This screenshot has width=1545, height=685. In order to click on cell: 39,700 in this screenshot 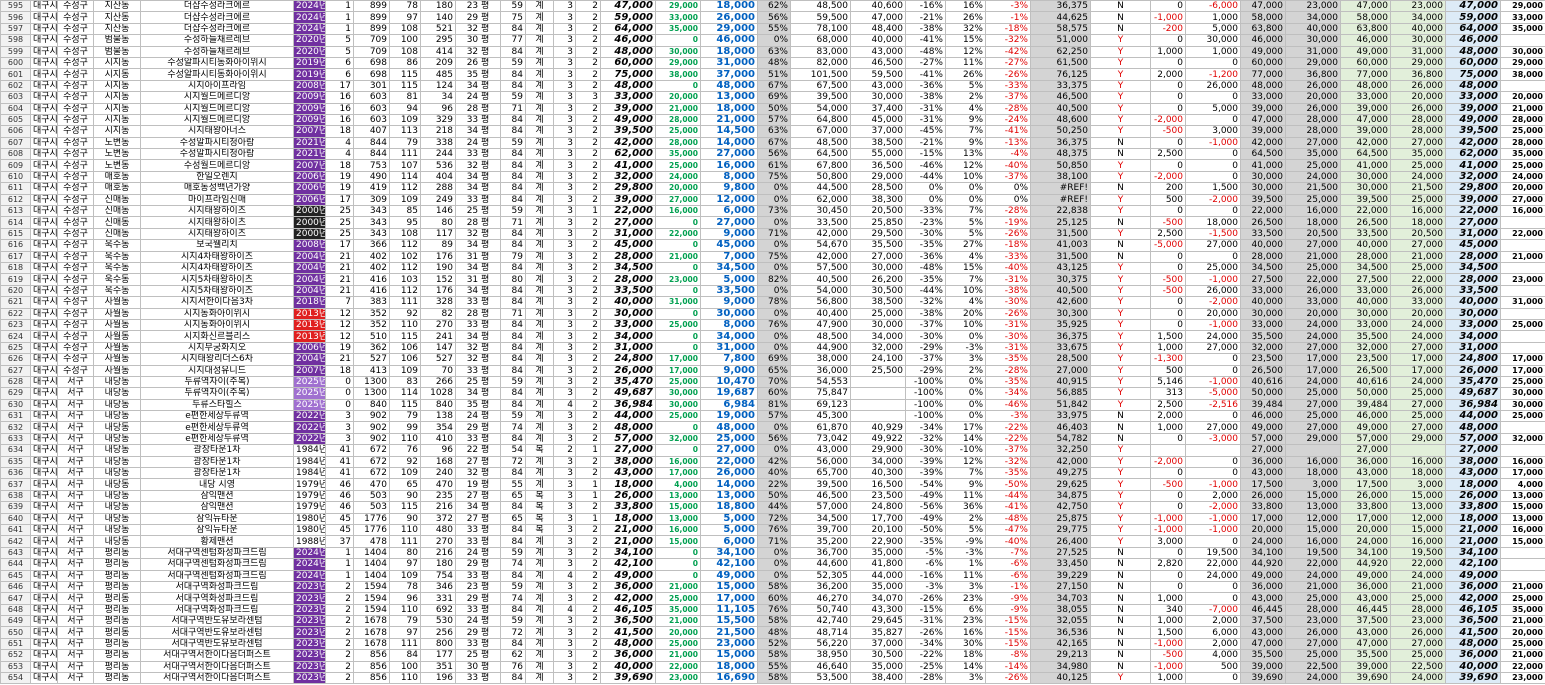, I will do `click(820, 530)`.